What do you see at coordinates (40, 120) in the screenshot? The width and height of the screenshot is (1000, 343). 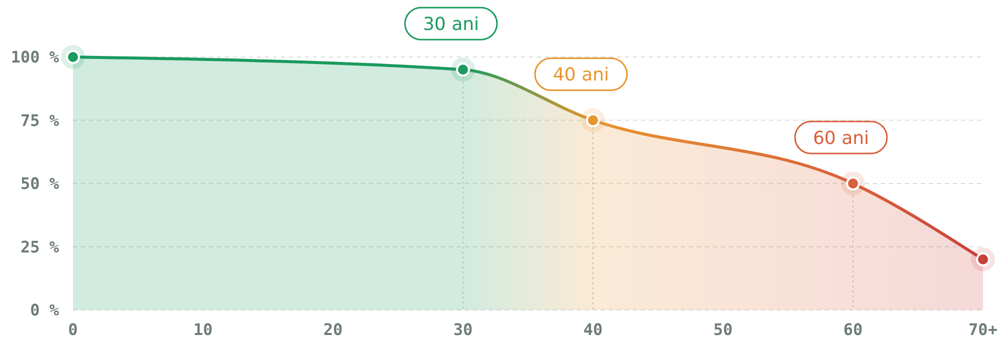 I see `y-tick-label: 75 %` at bounding box center [40, 120].